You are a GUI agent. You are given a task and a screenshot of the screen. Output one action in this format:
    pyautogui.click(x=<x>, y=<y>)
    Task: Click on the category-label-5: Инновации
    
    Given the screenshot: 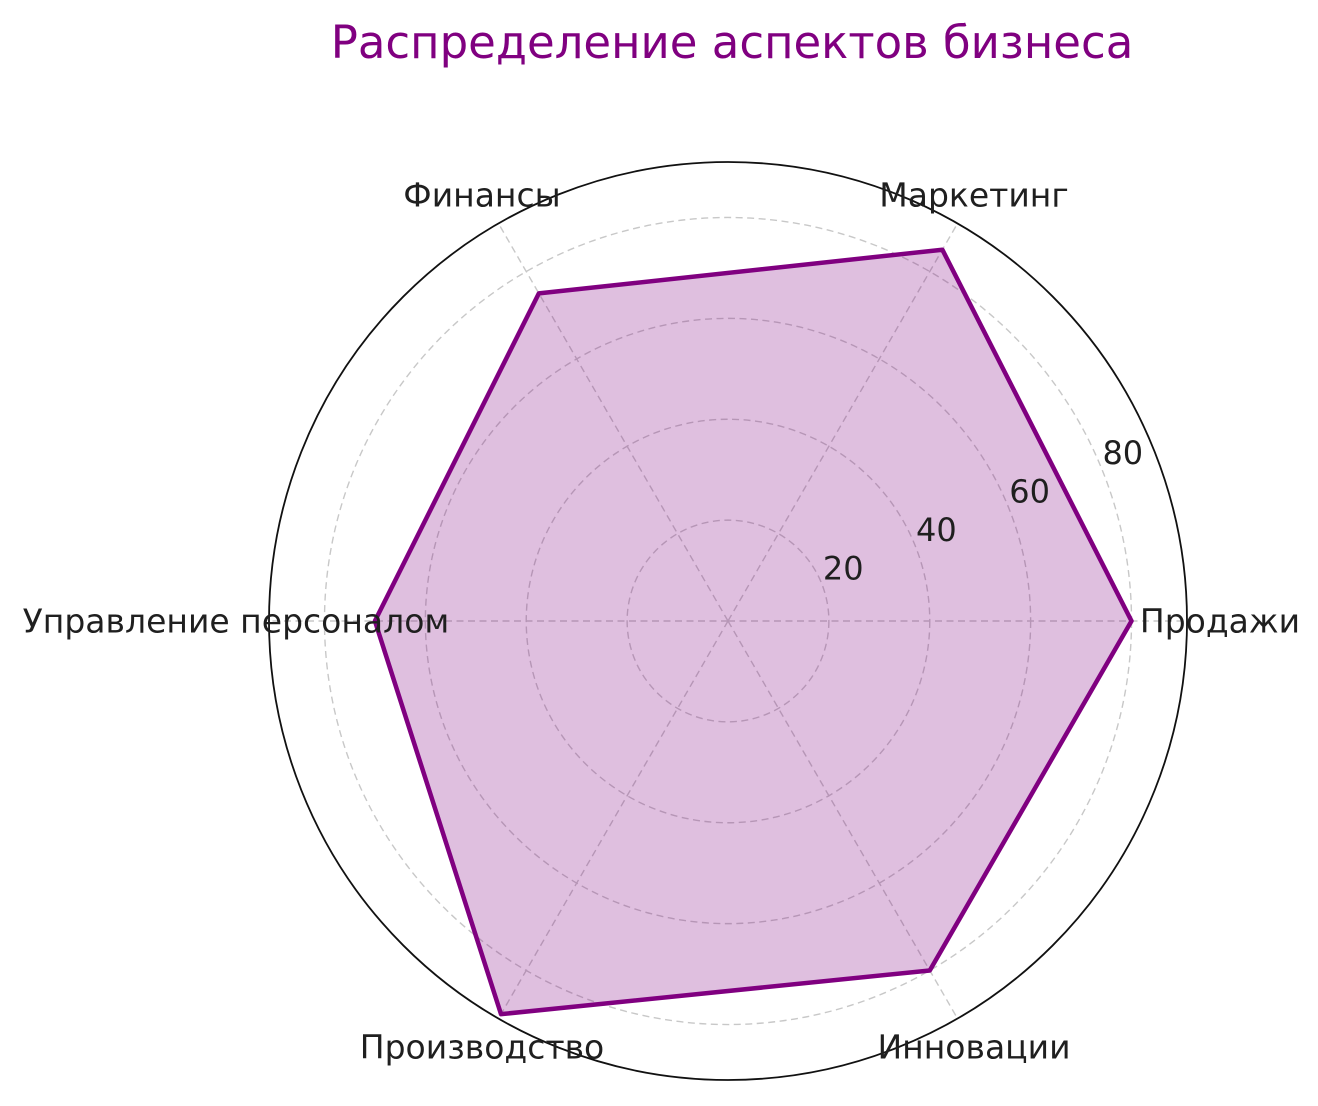 What is the action you would take?
    pyautogui.click(x=973, y=1047)
    